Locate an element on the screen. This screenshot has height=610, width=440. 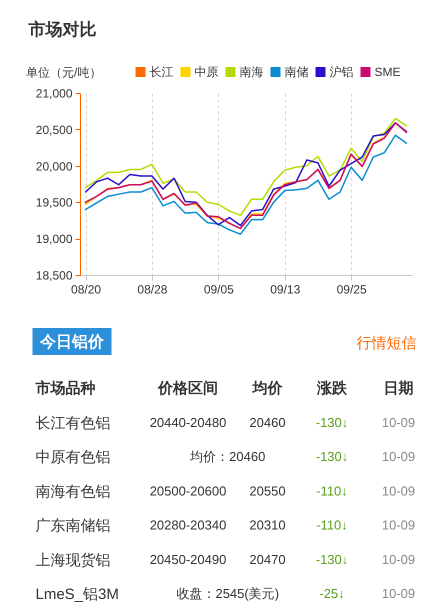
category-label: 价格区间 is located at coordinates (187, 388).